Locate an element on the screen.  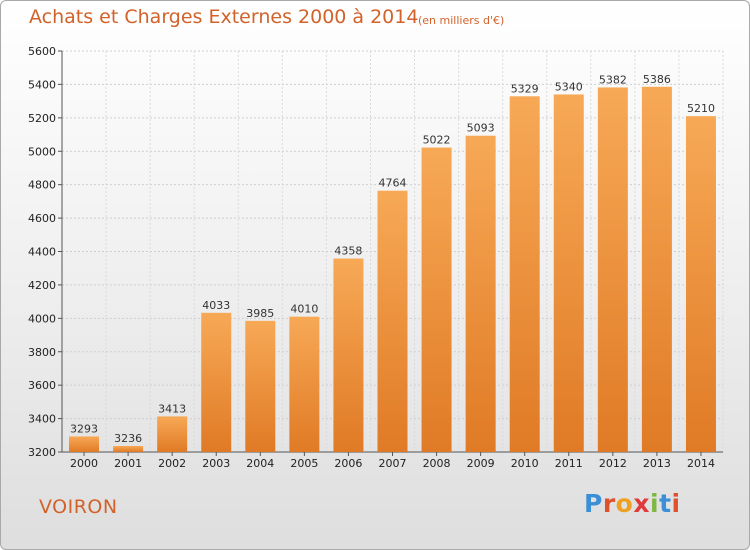
data-label: 4033 is located at coordinates (216, 305).